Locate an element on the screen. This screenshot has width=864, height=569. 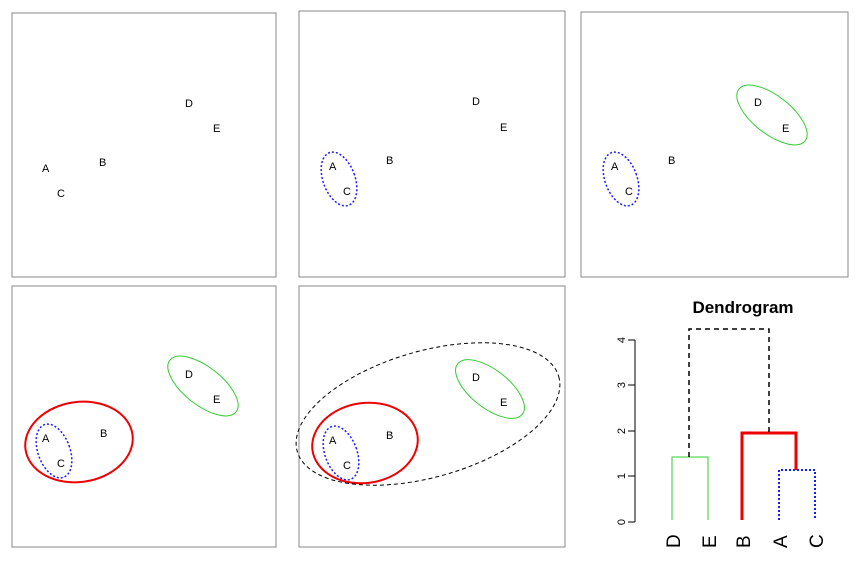
y-tick-label-1: 1 is located at coordinates (622, 476).